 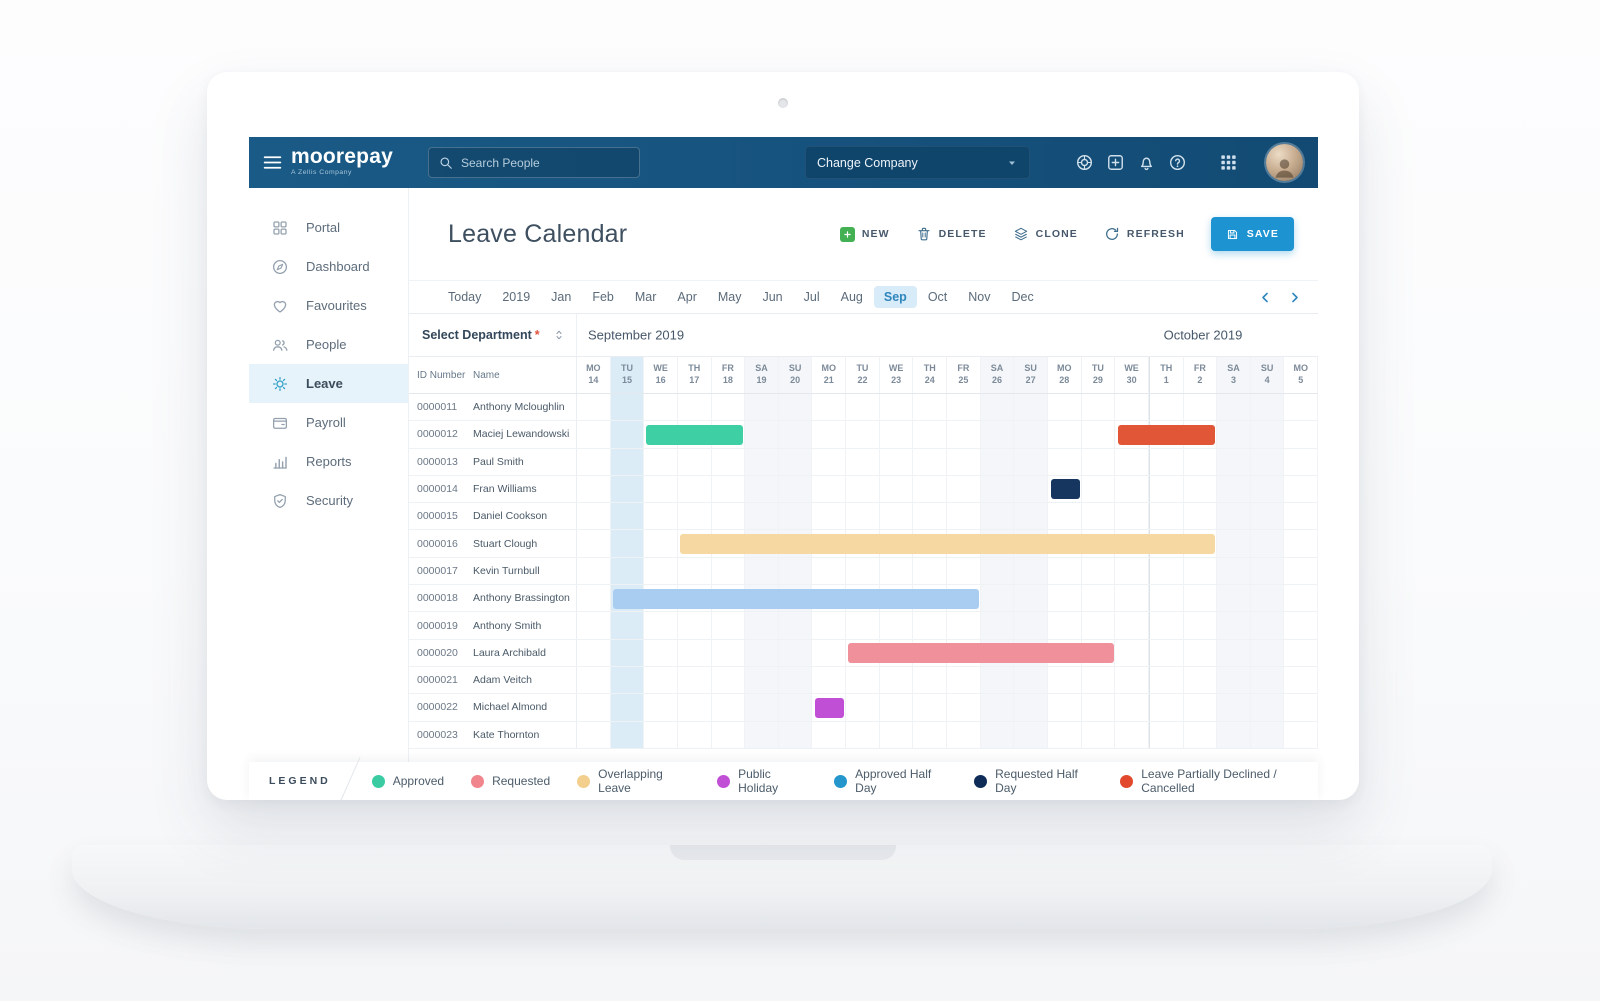 I want to click on month-tab-mar: Mar, so click(x=646, y=297).